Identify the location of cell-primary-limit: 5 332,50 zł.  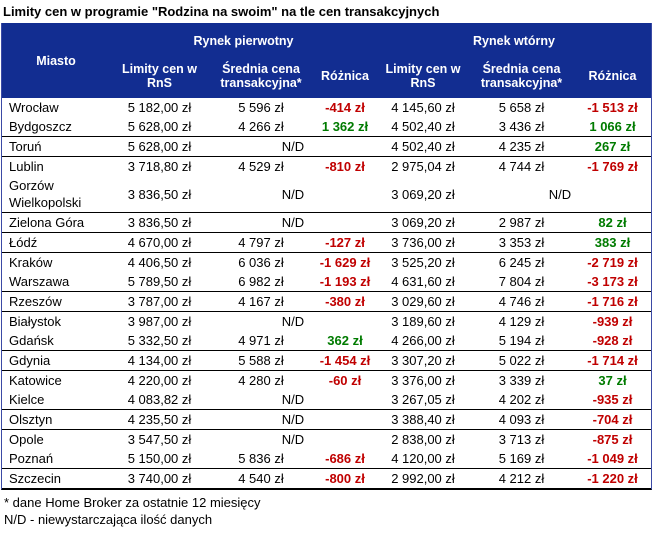
(159, 340).